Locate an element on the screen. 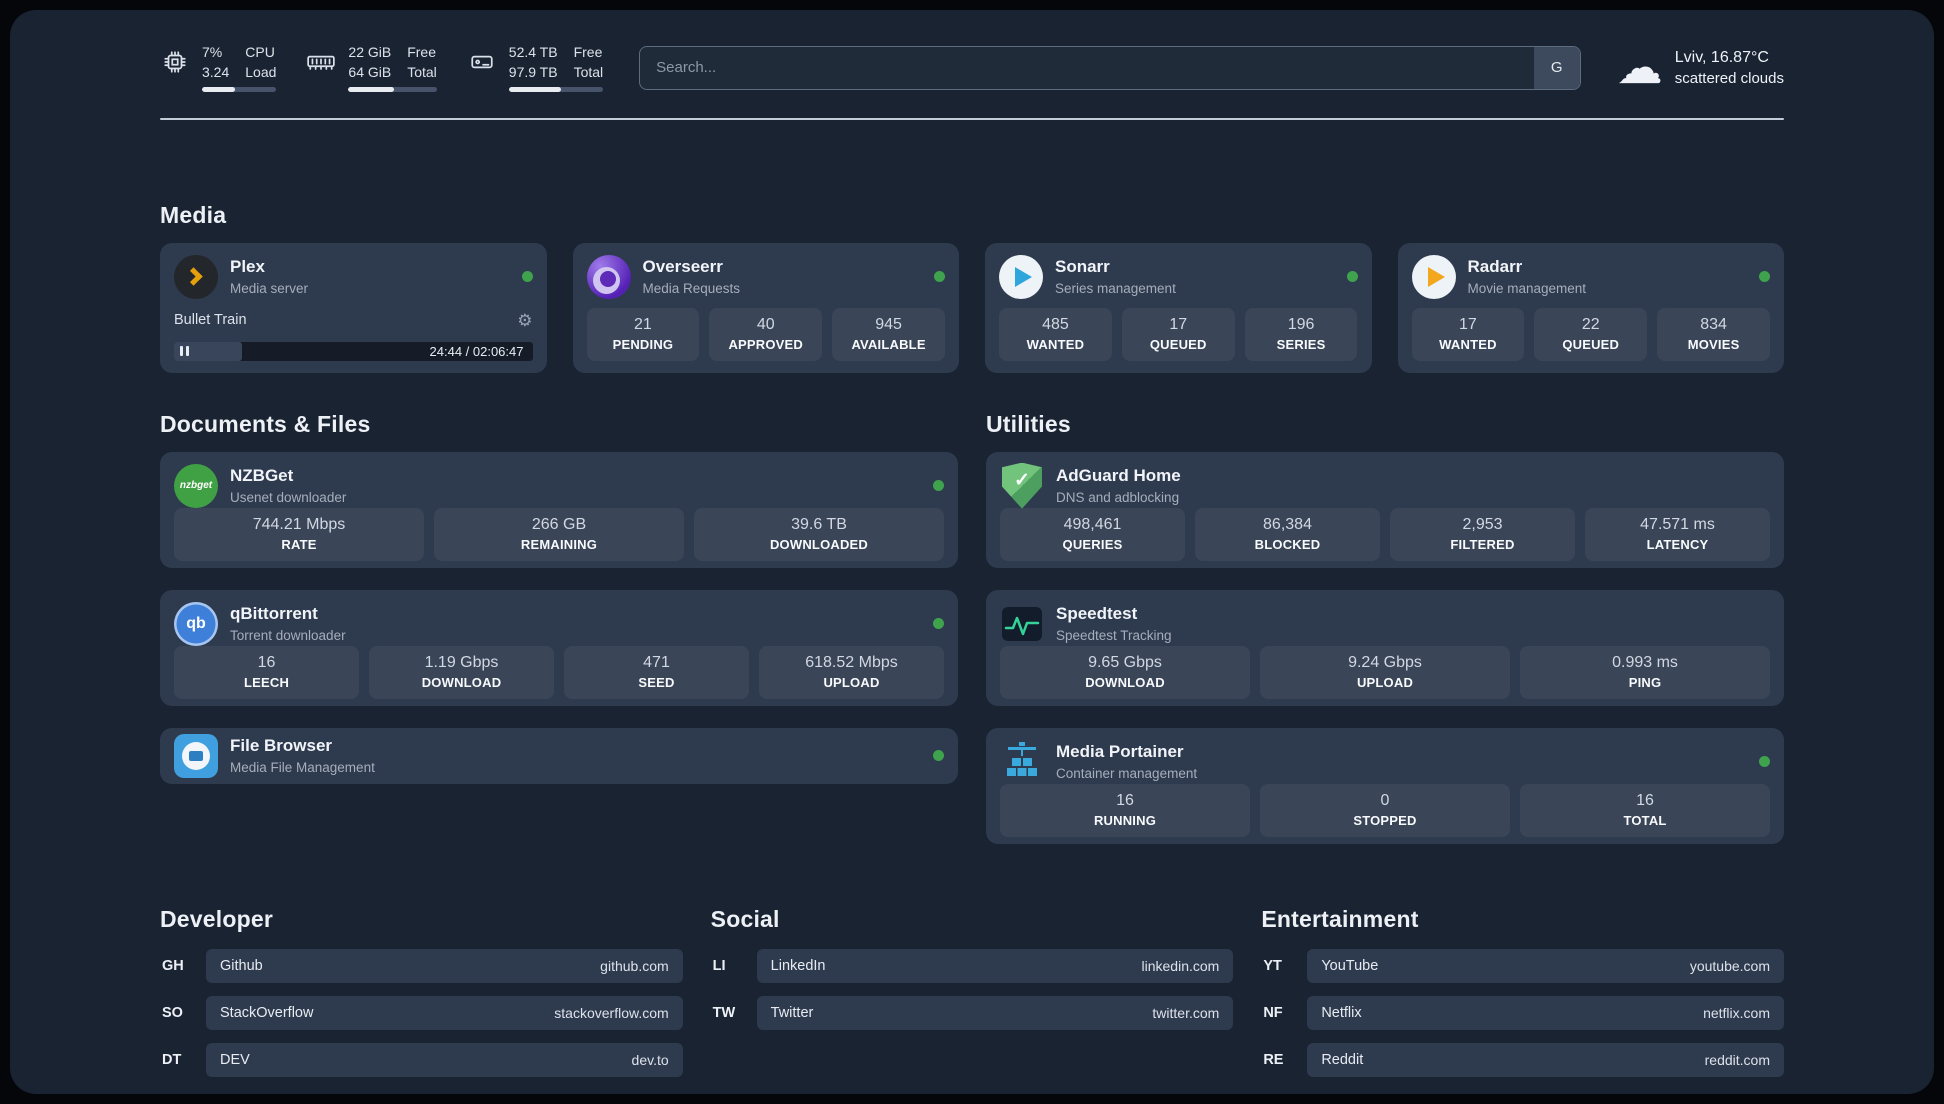  bookmark-name: LinkedIn is located at coordinates (798, 965).